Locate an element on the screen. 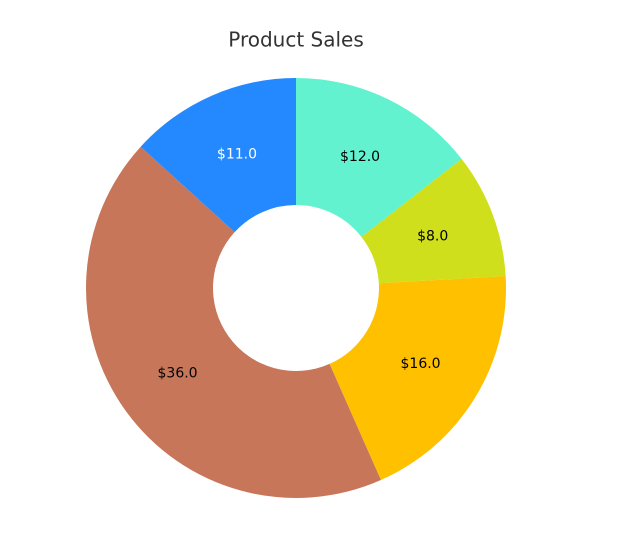  data-label: $8.0 is located at coordinates (432, 237).